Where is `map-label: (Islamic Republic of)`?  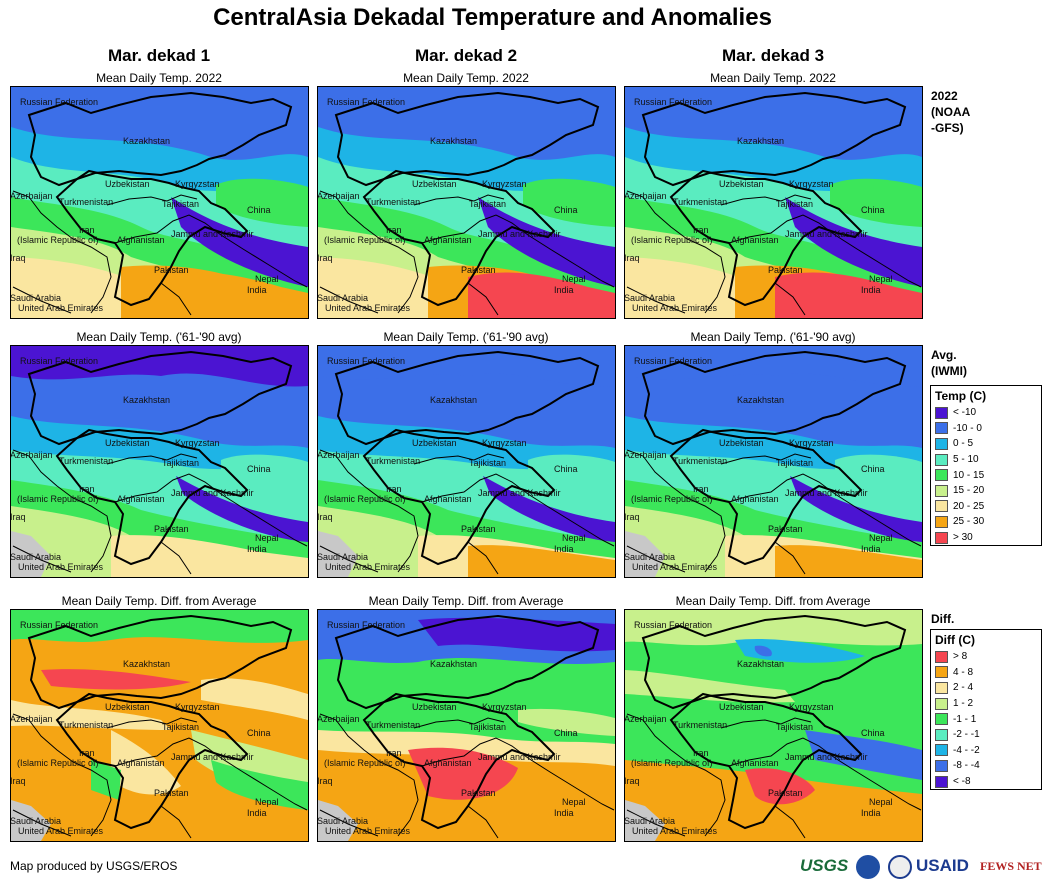 map-label: (Islamic Republic of) is located at coordinates (365, 763).